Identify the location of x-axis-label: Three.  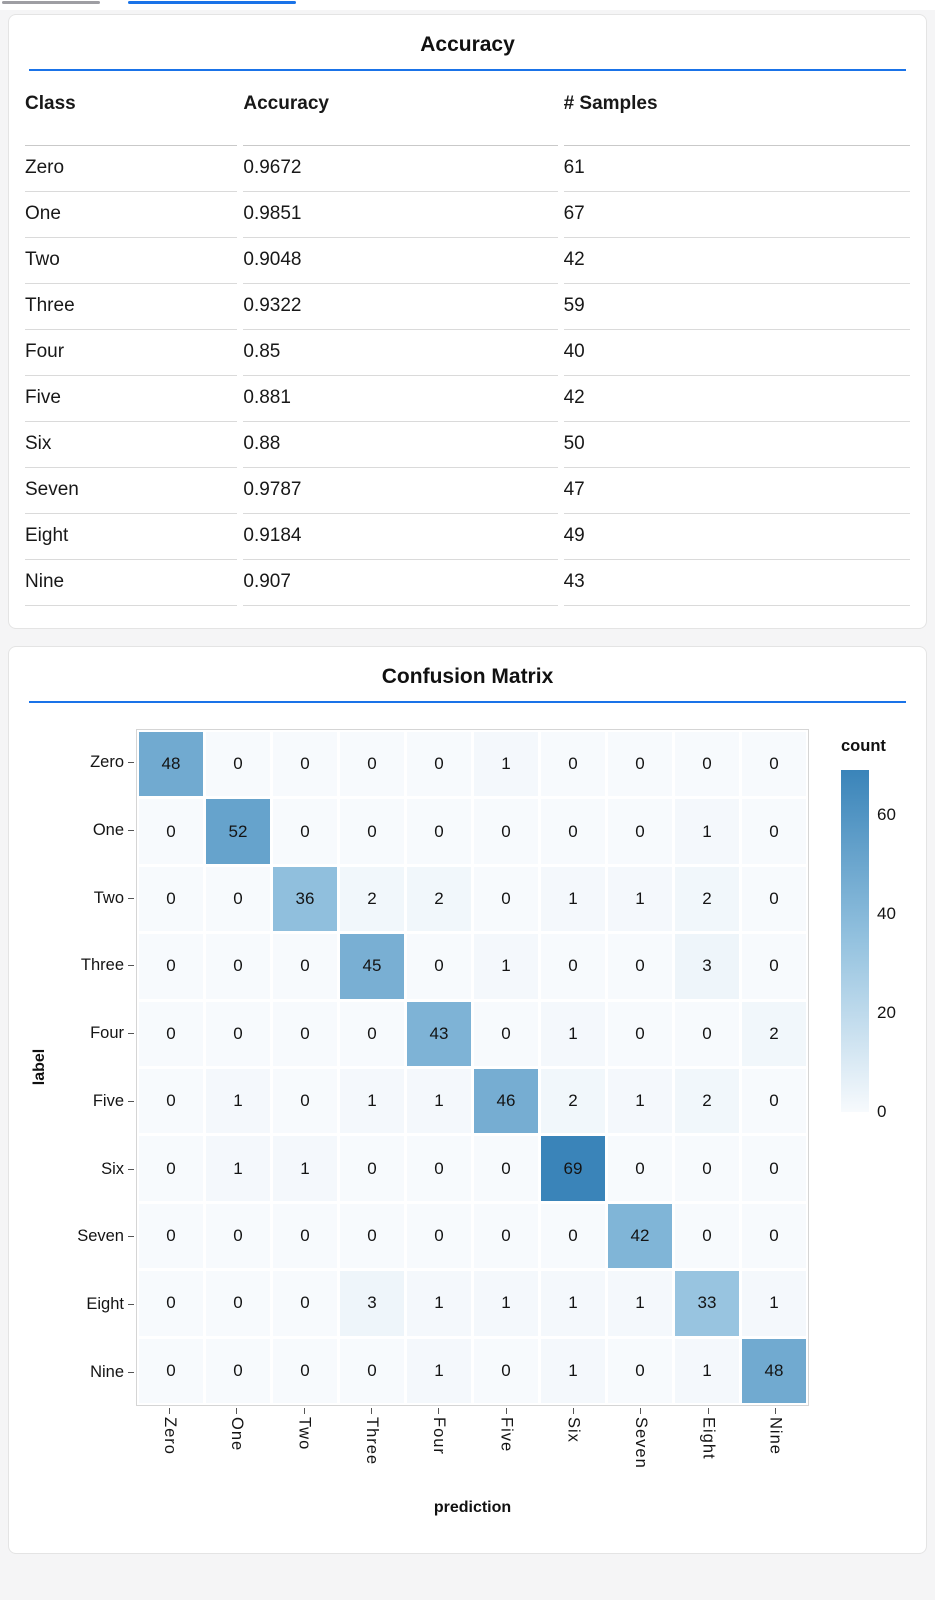
(371, 1438).